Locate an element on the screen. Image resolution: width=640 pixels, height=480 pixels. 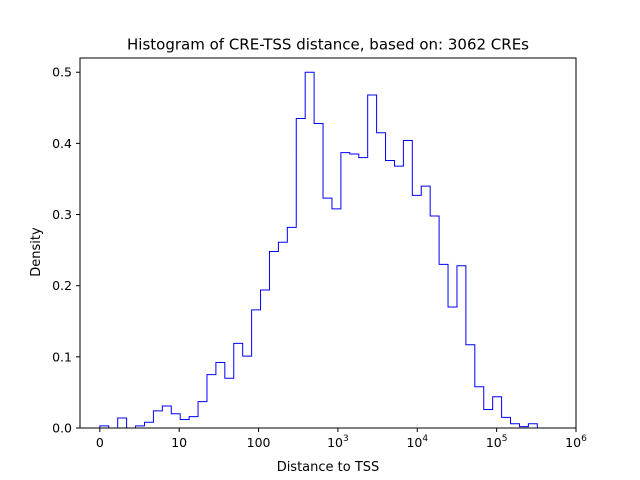
x-tick-label: 10 is located at coordinates (179, 442).